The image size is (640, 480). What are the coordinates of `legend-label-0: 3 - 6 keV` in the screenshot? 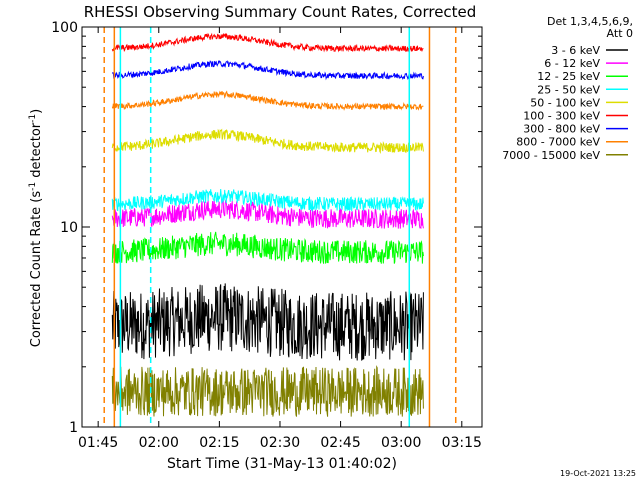 It's located at (575, 50).